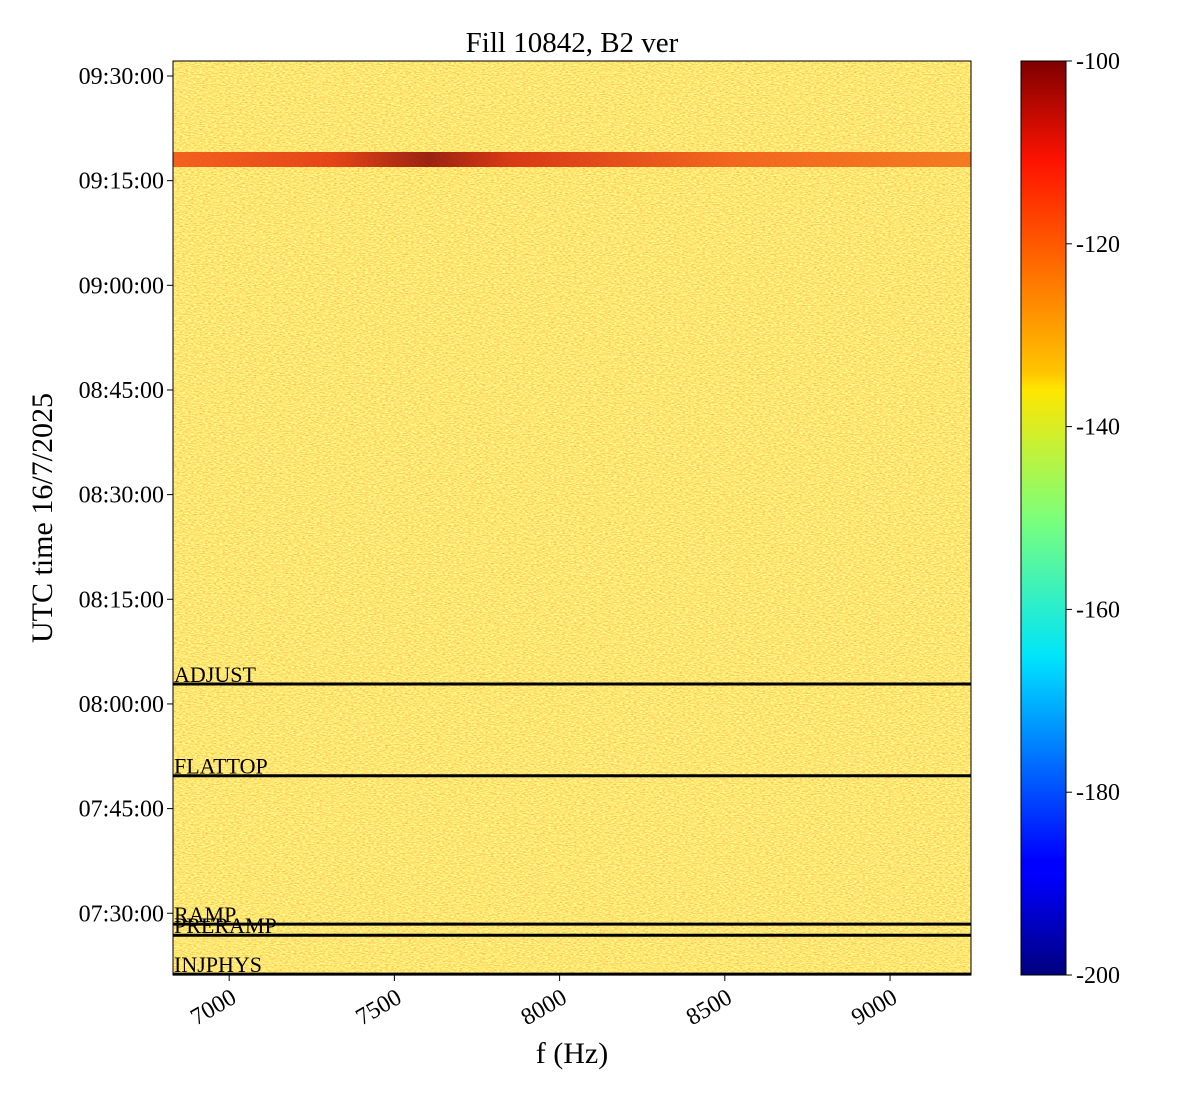 The width and height of the screenshot is (1200, 1105). Describe the element at coordinates (205, 914) in the screenshot. I see `event-label: RAMP` at that location.